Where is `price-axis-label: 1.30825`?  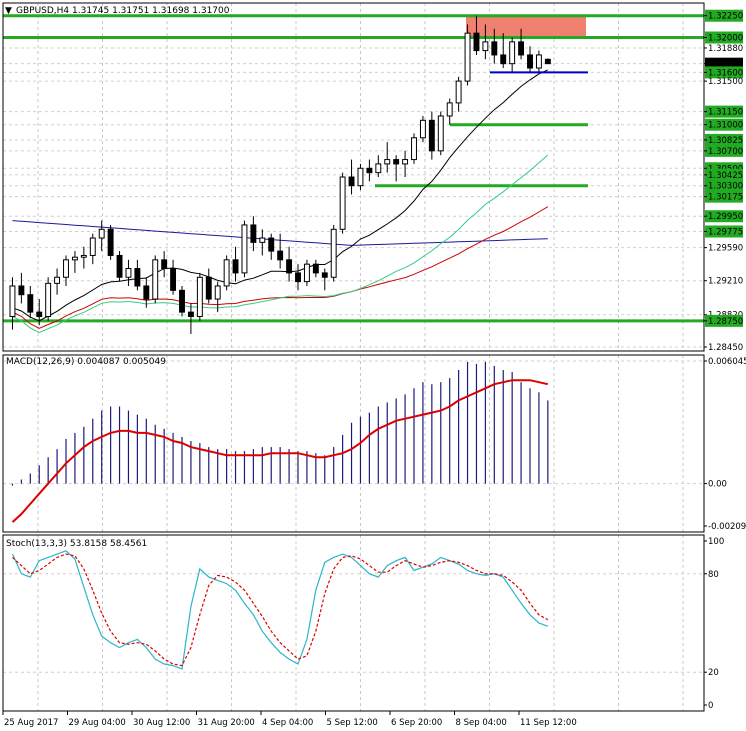
price-axis-label: 1.30825 is located at coordinates (725, 141).